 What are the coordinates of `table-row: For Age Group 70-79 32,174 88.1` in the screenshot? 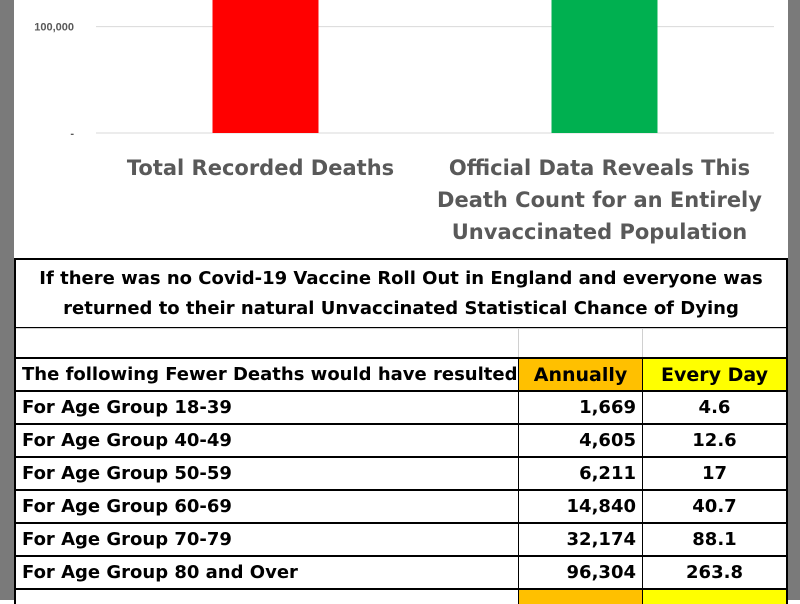 It's located at (401, 539).